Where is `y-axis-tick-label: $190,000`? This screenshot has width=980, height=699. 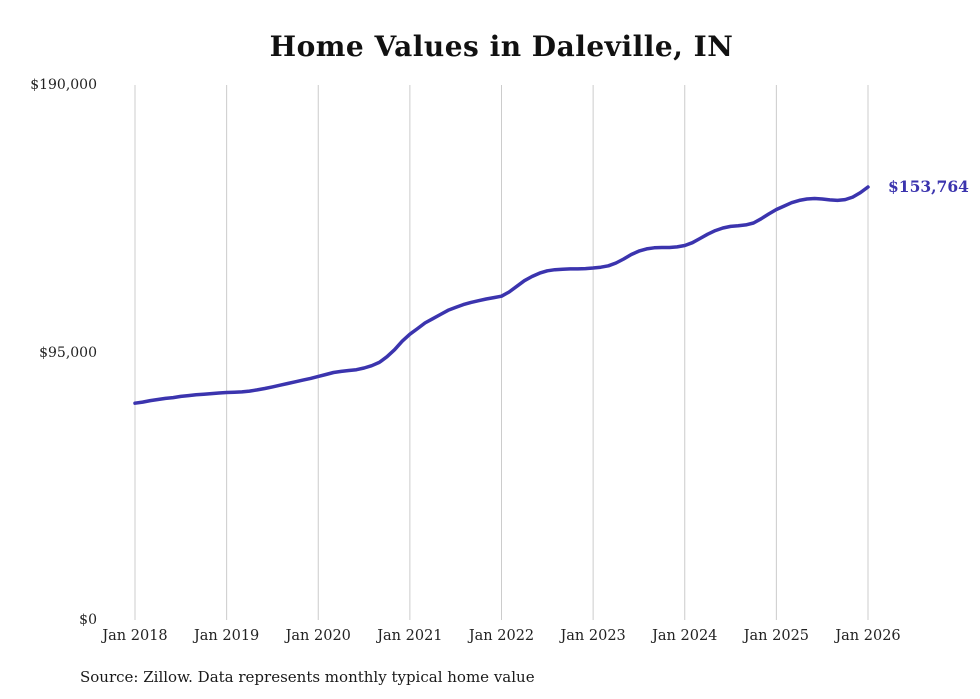
y-axis-tick-label: $190,000 is located at coordinates (63, 85).